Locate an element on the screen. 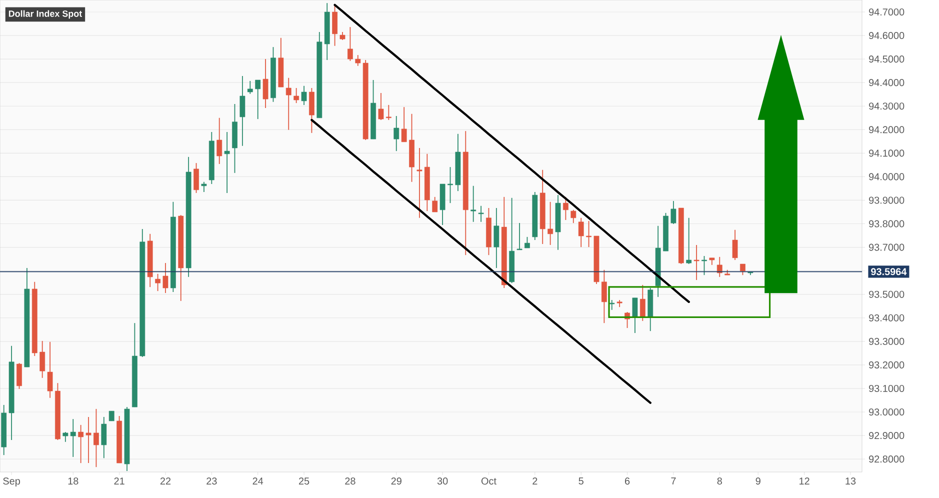  y-tick-label: 93.1000 is located at coordinates (886, 388).